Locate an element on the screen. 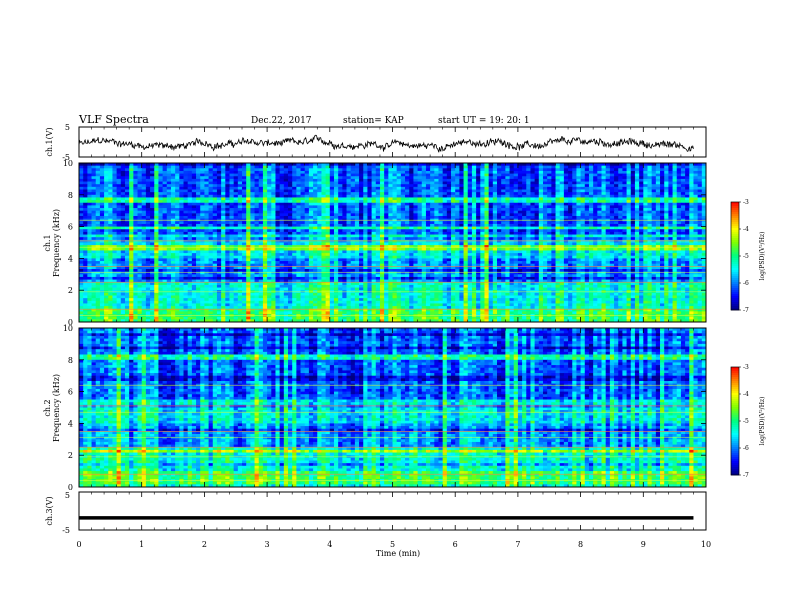  colorbar-ch1: -3 -4 -5 -6 -7 log(PSD)(V²/Hz) is located at coordinates (748, 256).